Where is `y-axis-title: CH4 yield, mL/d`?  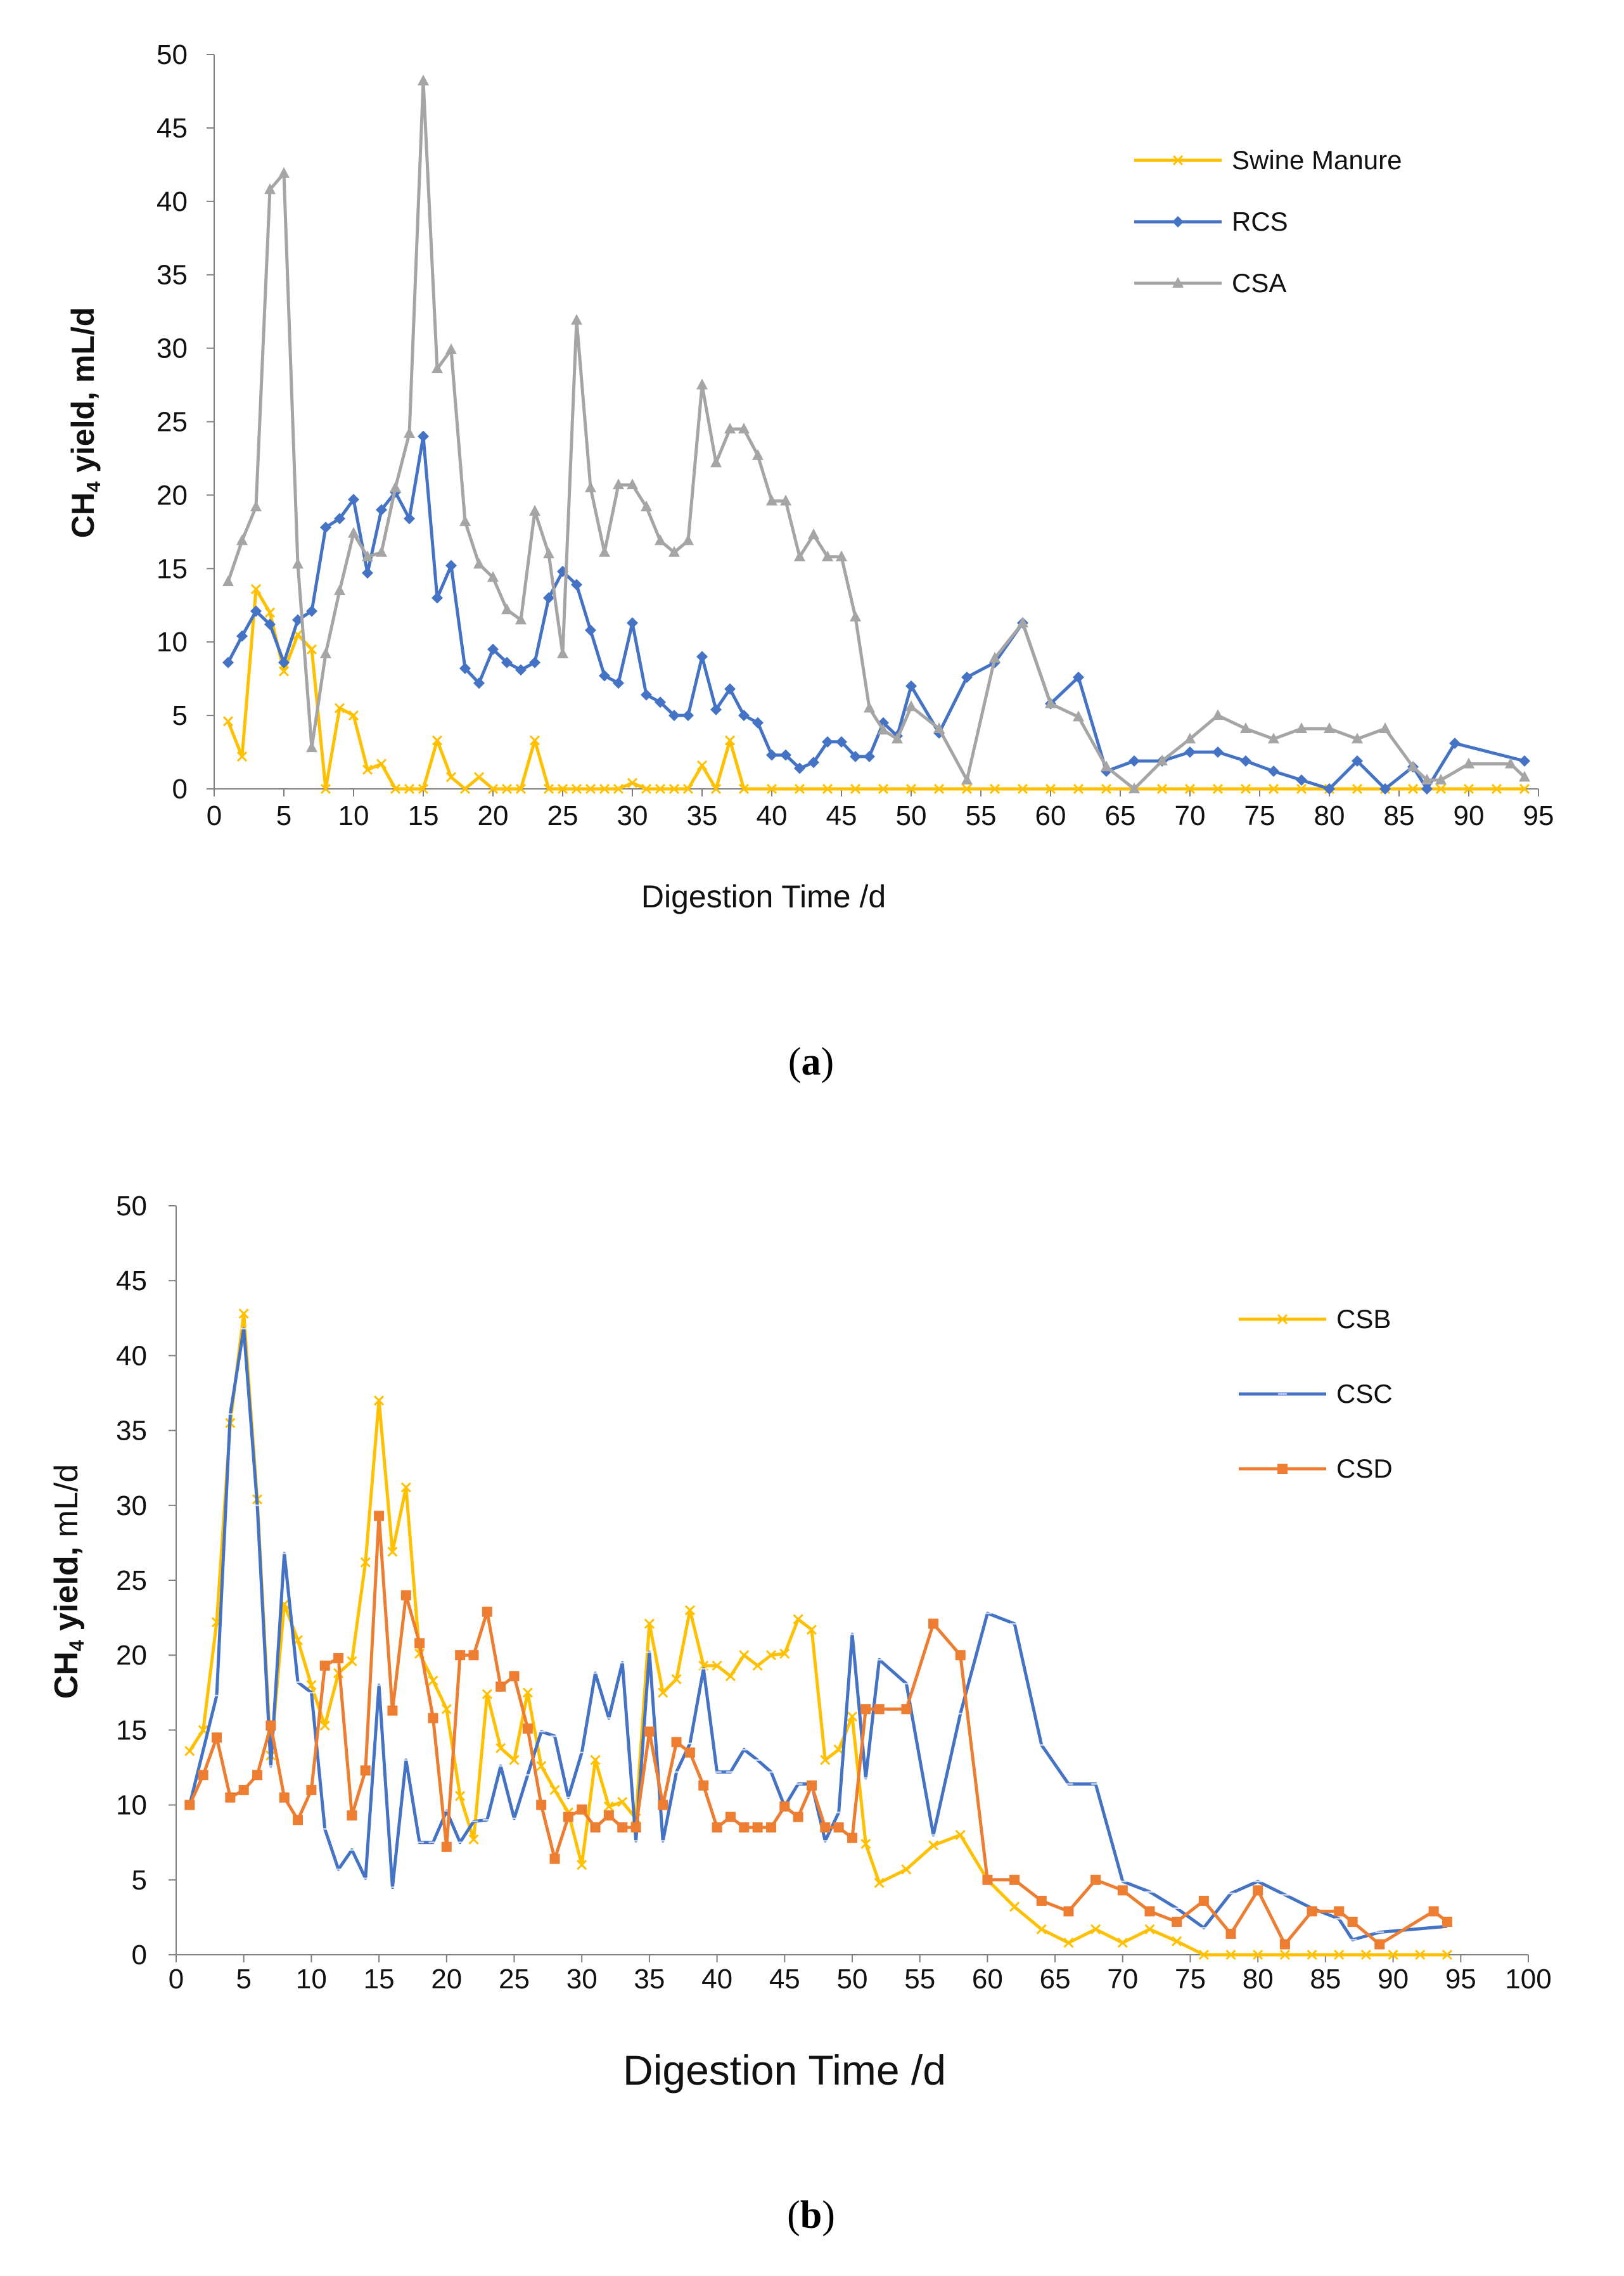 y-axis-title: CH4 yield, mL/d is located at coordinates (68, 1581).